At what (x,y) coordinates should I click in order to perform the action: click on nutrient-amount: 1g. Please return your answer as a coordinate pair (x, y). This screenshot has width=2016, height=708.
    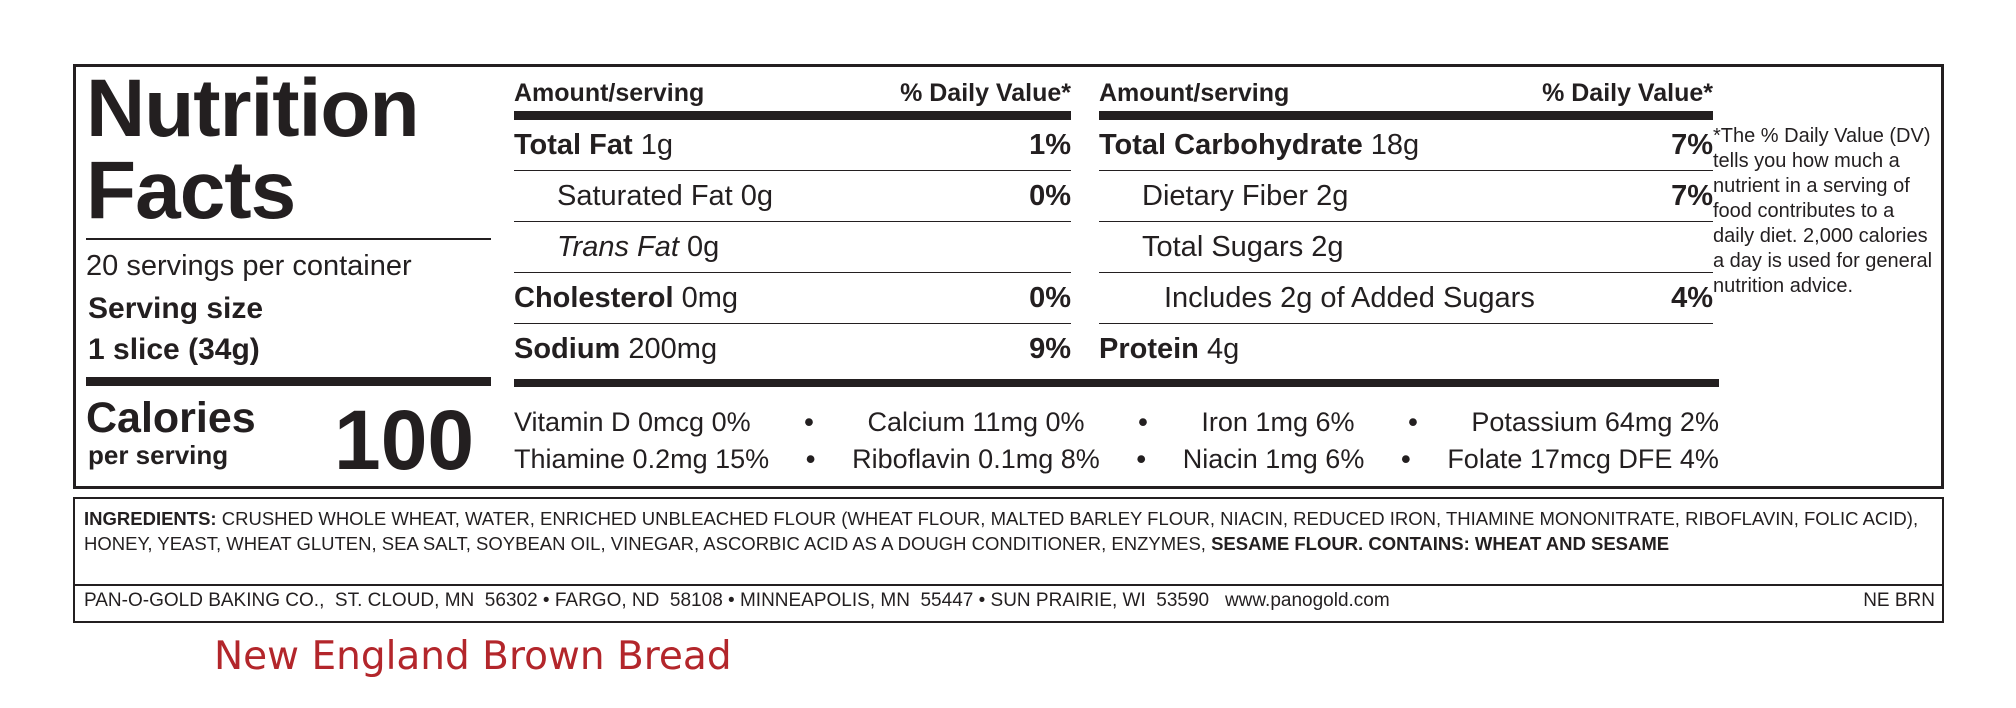
    Looking at the image, I should click on (657, 144).